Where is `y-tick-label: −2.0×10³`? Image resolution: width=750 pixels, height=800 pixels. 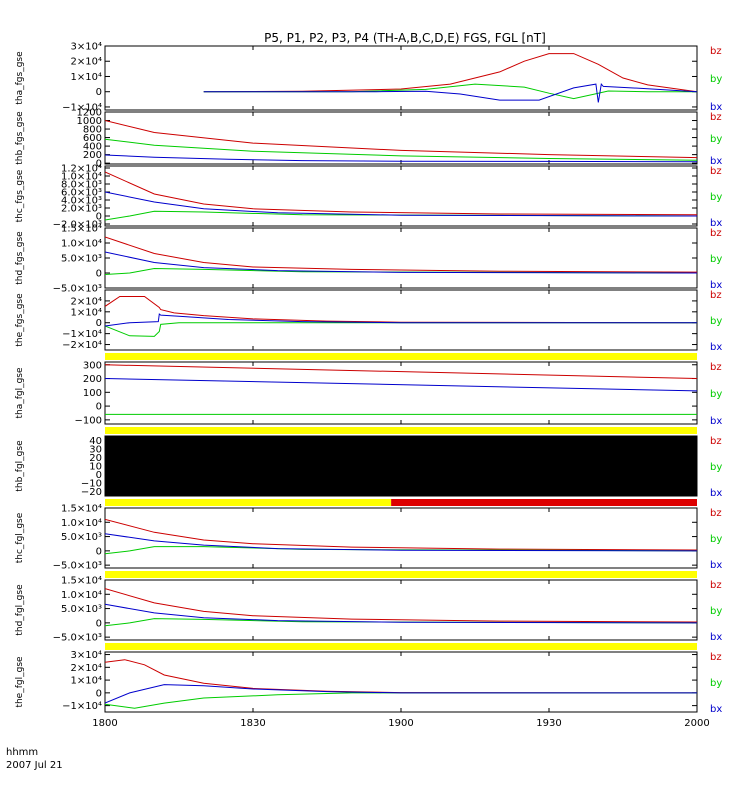
y-tick-label: −2.0×10³ is located at coordinates (77, 225).